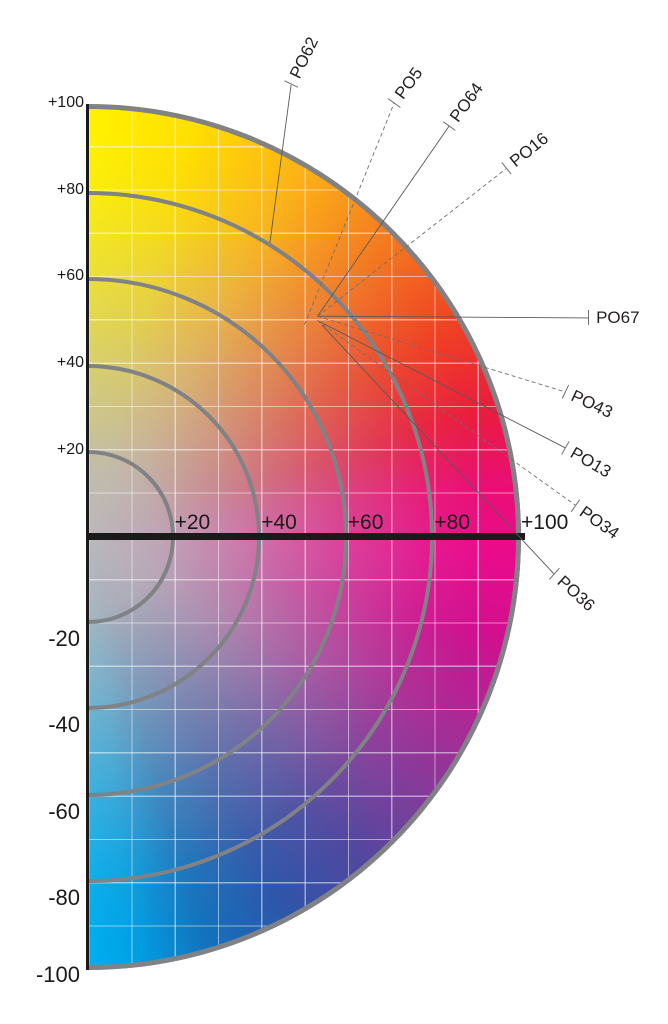 The height and width of the screenshot is (1024, 668). Describe the element at coordinates (70, 449) in the screenshot. I see `y-axis-tick-label: +20` at that location.